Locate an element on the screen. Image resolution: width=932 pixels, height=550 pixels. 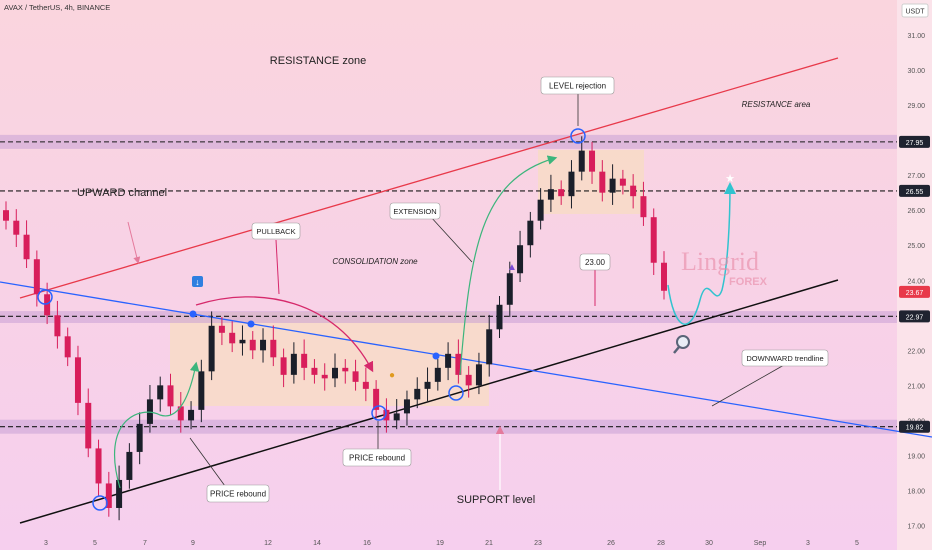
x-tick-label: 14 is located at coordinates (317, 543).